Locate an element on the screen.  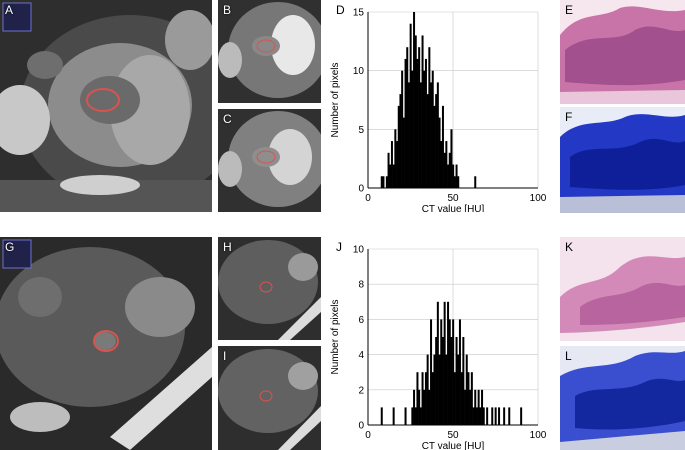
panel-label-a: A is located at coordinates (9, 10).